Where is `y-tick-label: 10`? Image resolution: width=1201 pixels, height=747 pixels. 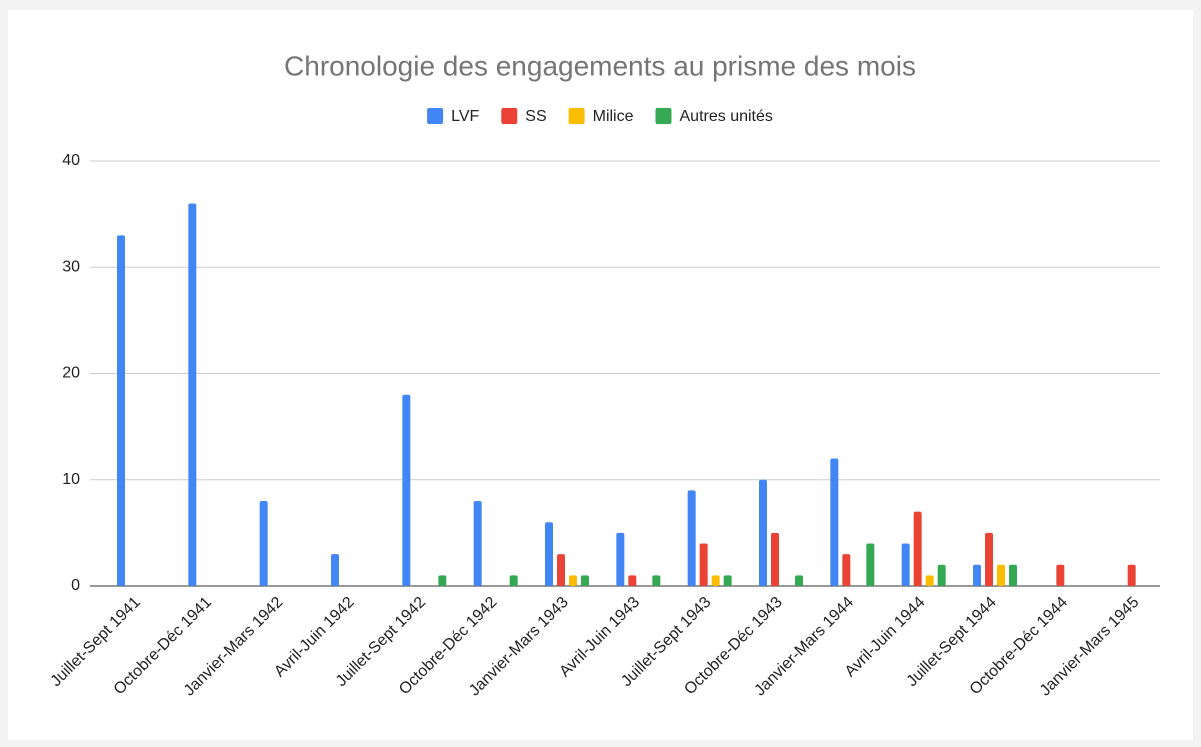 y-tick-label: 10 is located at coordinates (71, 479).